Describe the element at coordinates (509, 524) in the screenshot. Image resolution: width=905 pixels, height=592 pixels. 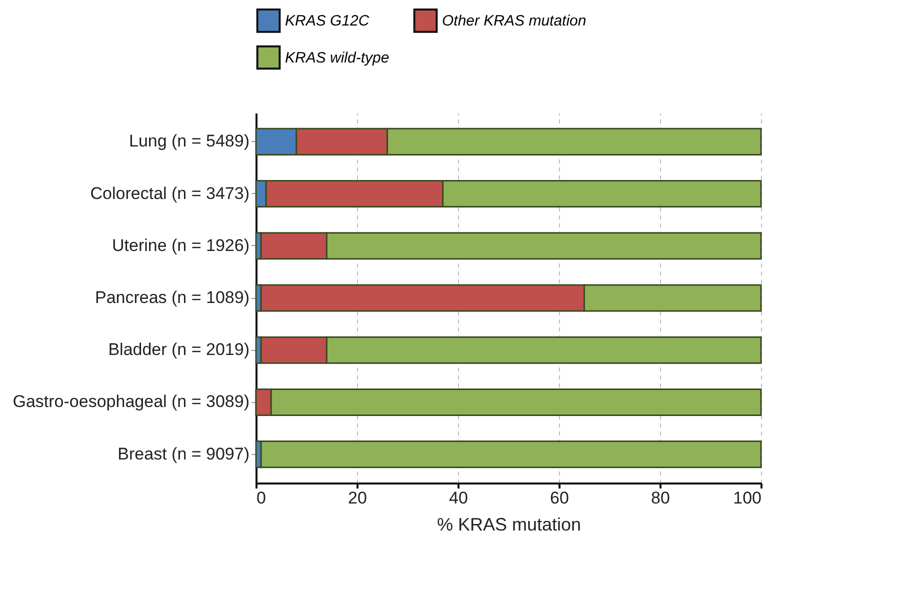
I see `x-axis-title: % KRAS mutation` at that location.